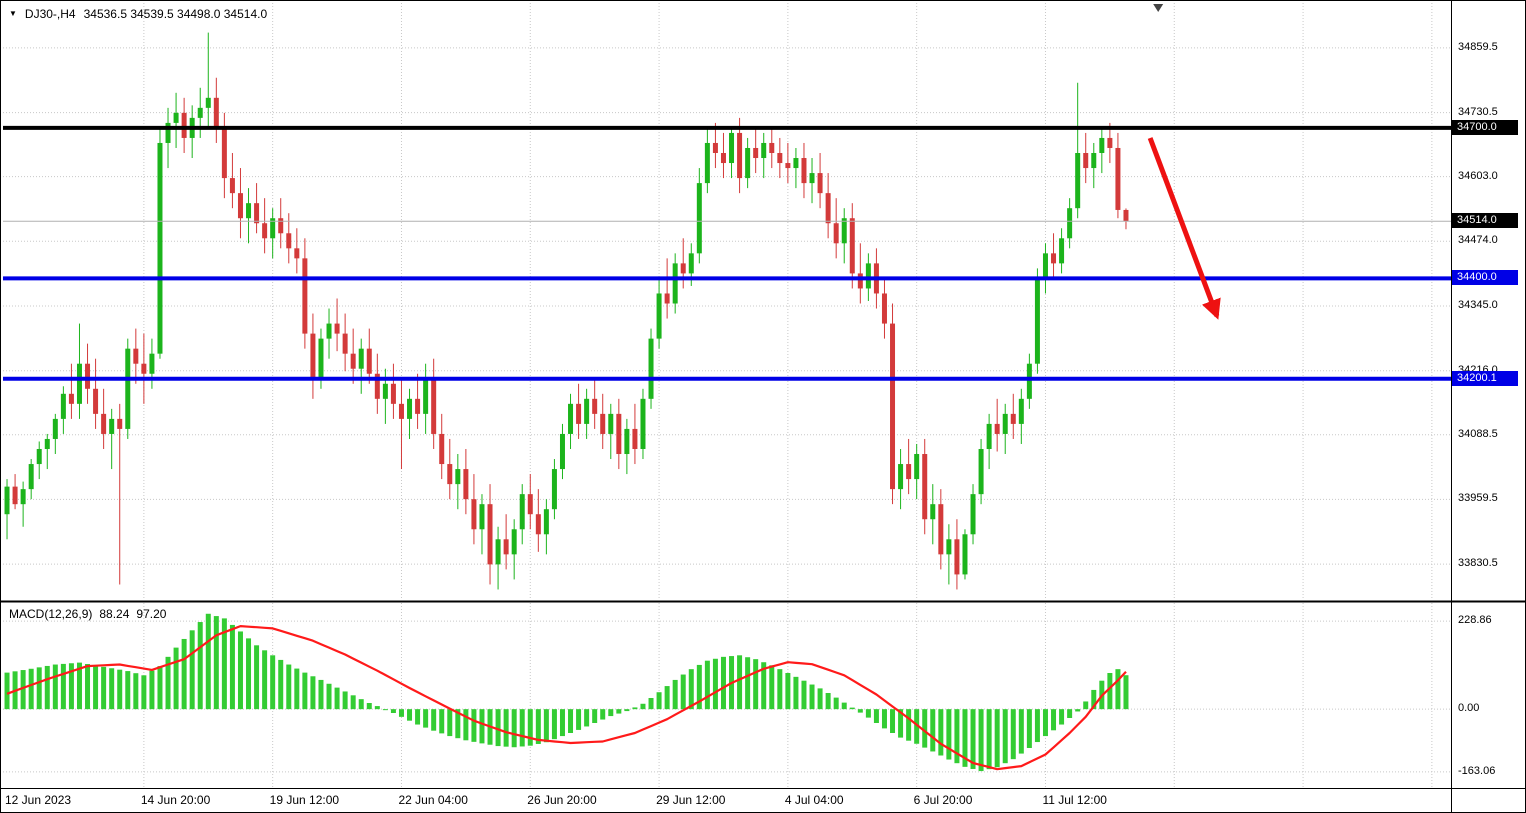  What do you see at coordinates (1475, 620) in the screenshot?
I see `macd-axis-label: 228.86` at bounding box center [1475, 620].